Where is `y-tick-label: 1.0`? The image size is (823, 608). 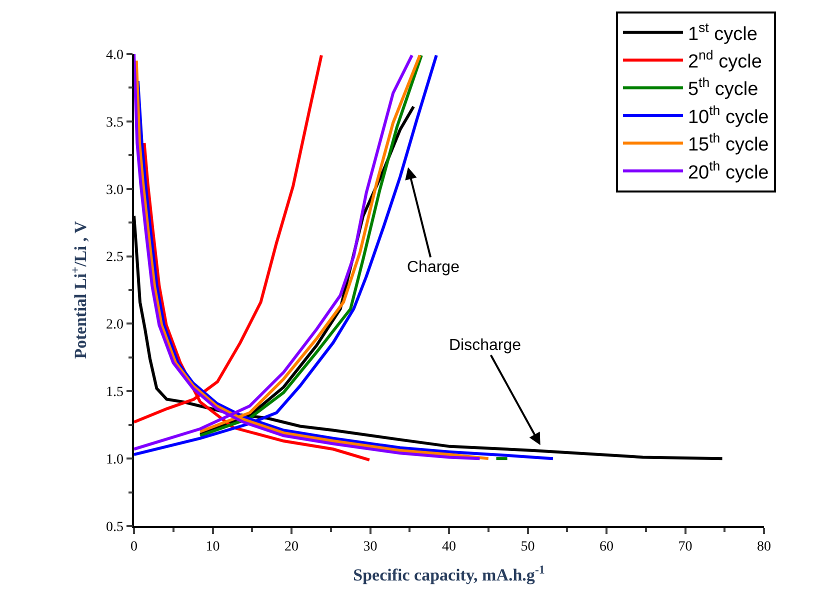
y-tick-label: 1.0 is located at coordinates (115, 460).